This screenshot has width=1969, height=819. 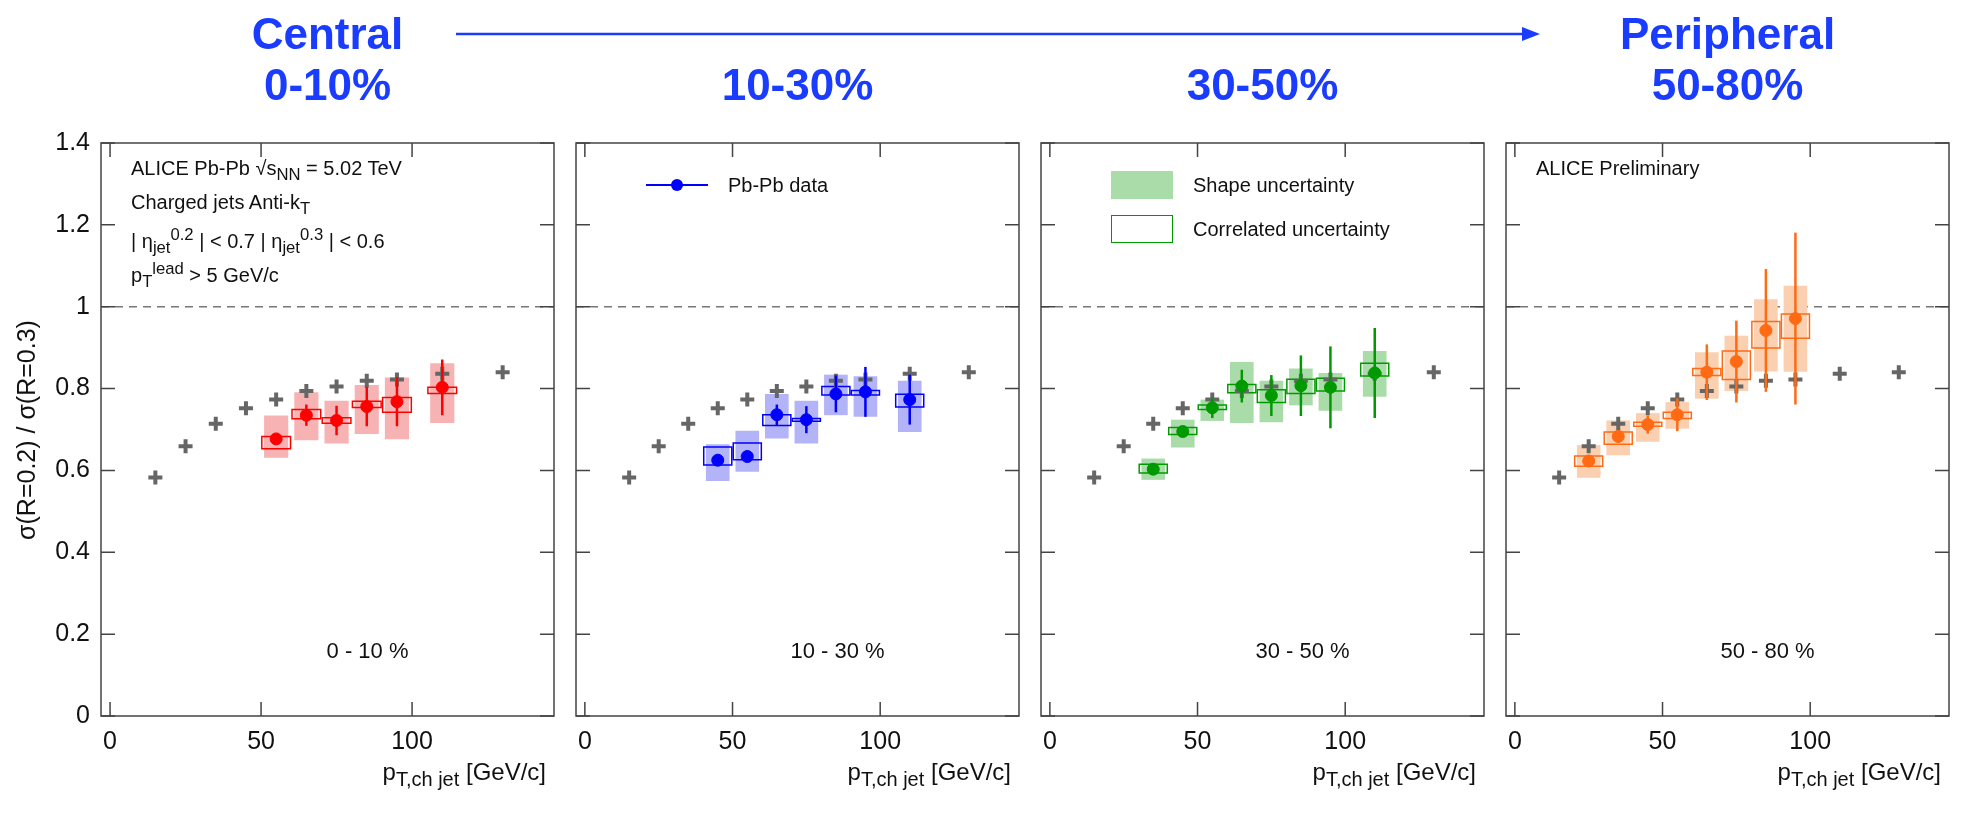 I want to click on annotation: p$_{T}$$^{lead}$ > 5 GeV/c, so click(x=205, y=275).